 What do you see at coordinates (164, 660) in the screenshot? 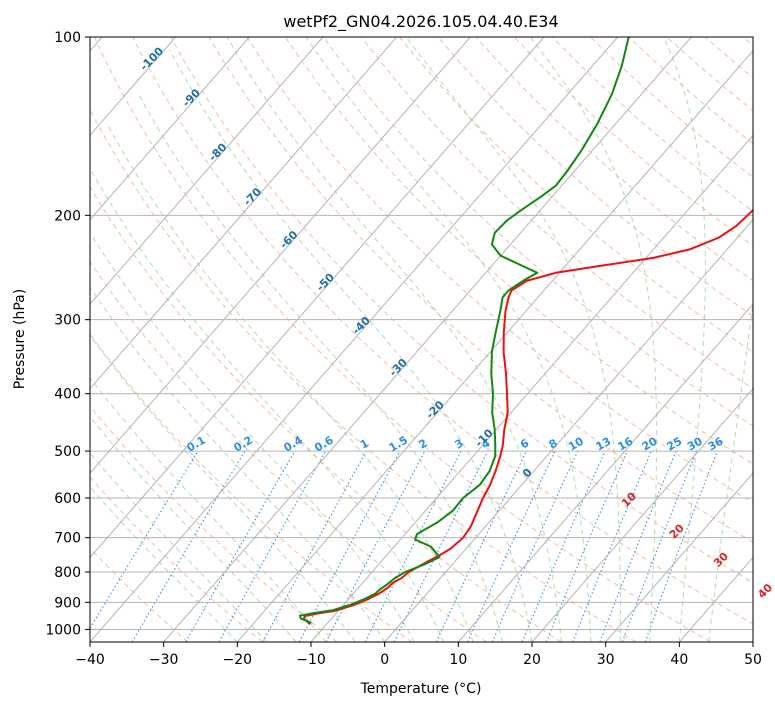
I see `x-tick-label: −30` at bounding box center [164, 660].